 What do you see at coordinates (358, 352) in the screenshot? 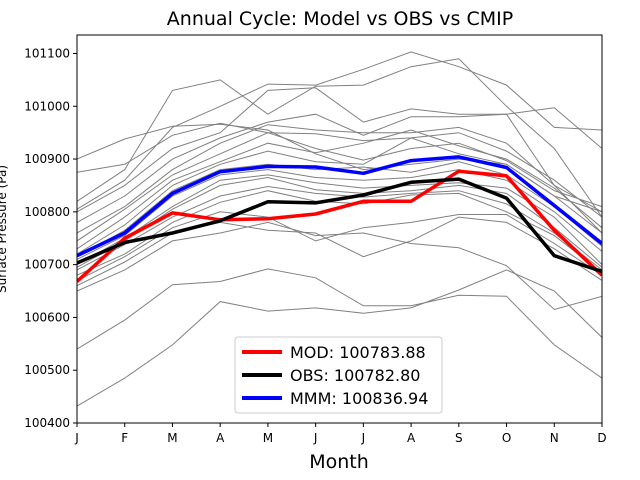
I see `legend-label-mod: MOD: 100783.88` at bounding box center [358, 352].